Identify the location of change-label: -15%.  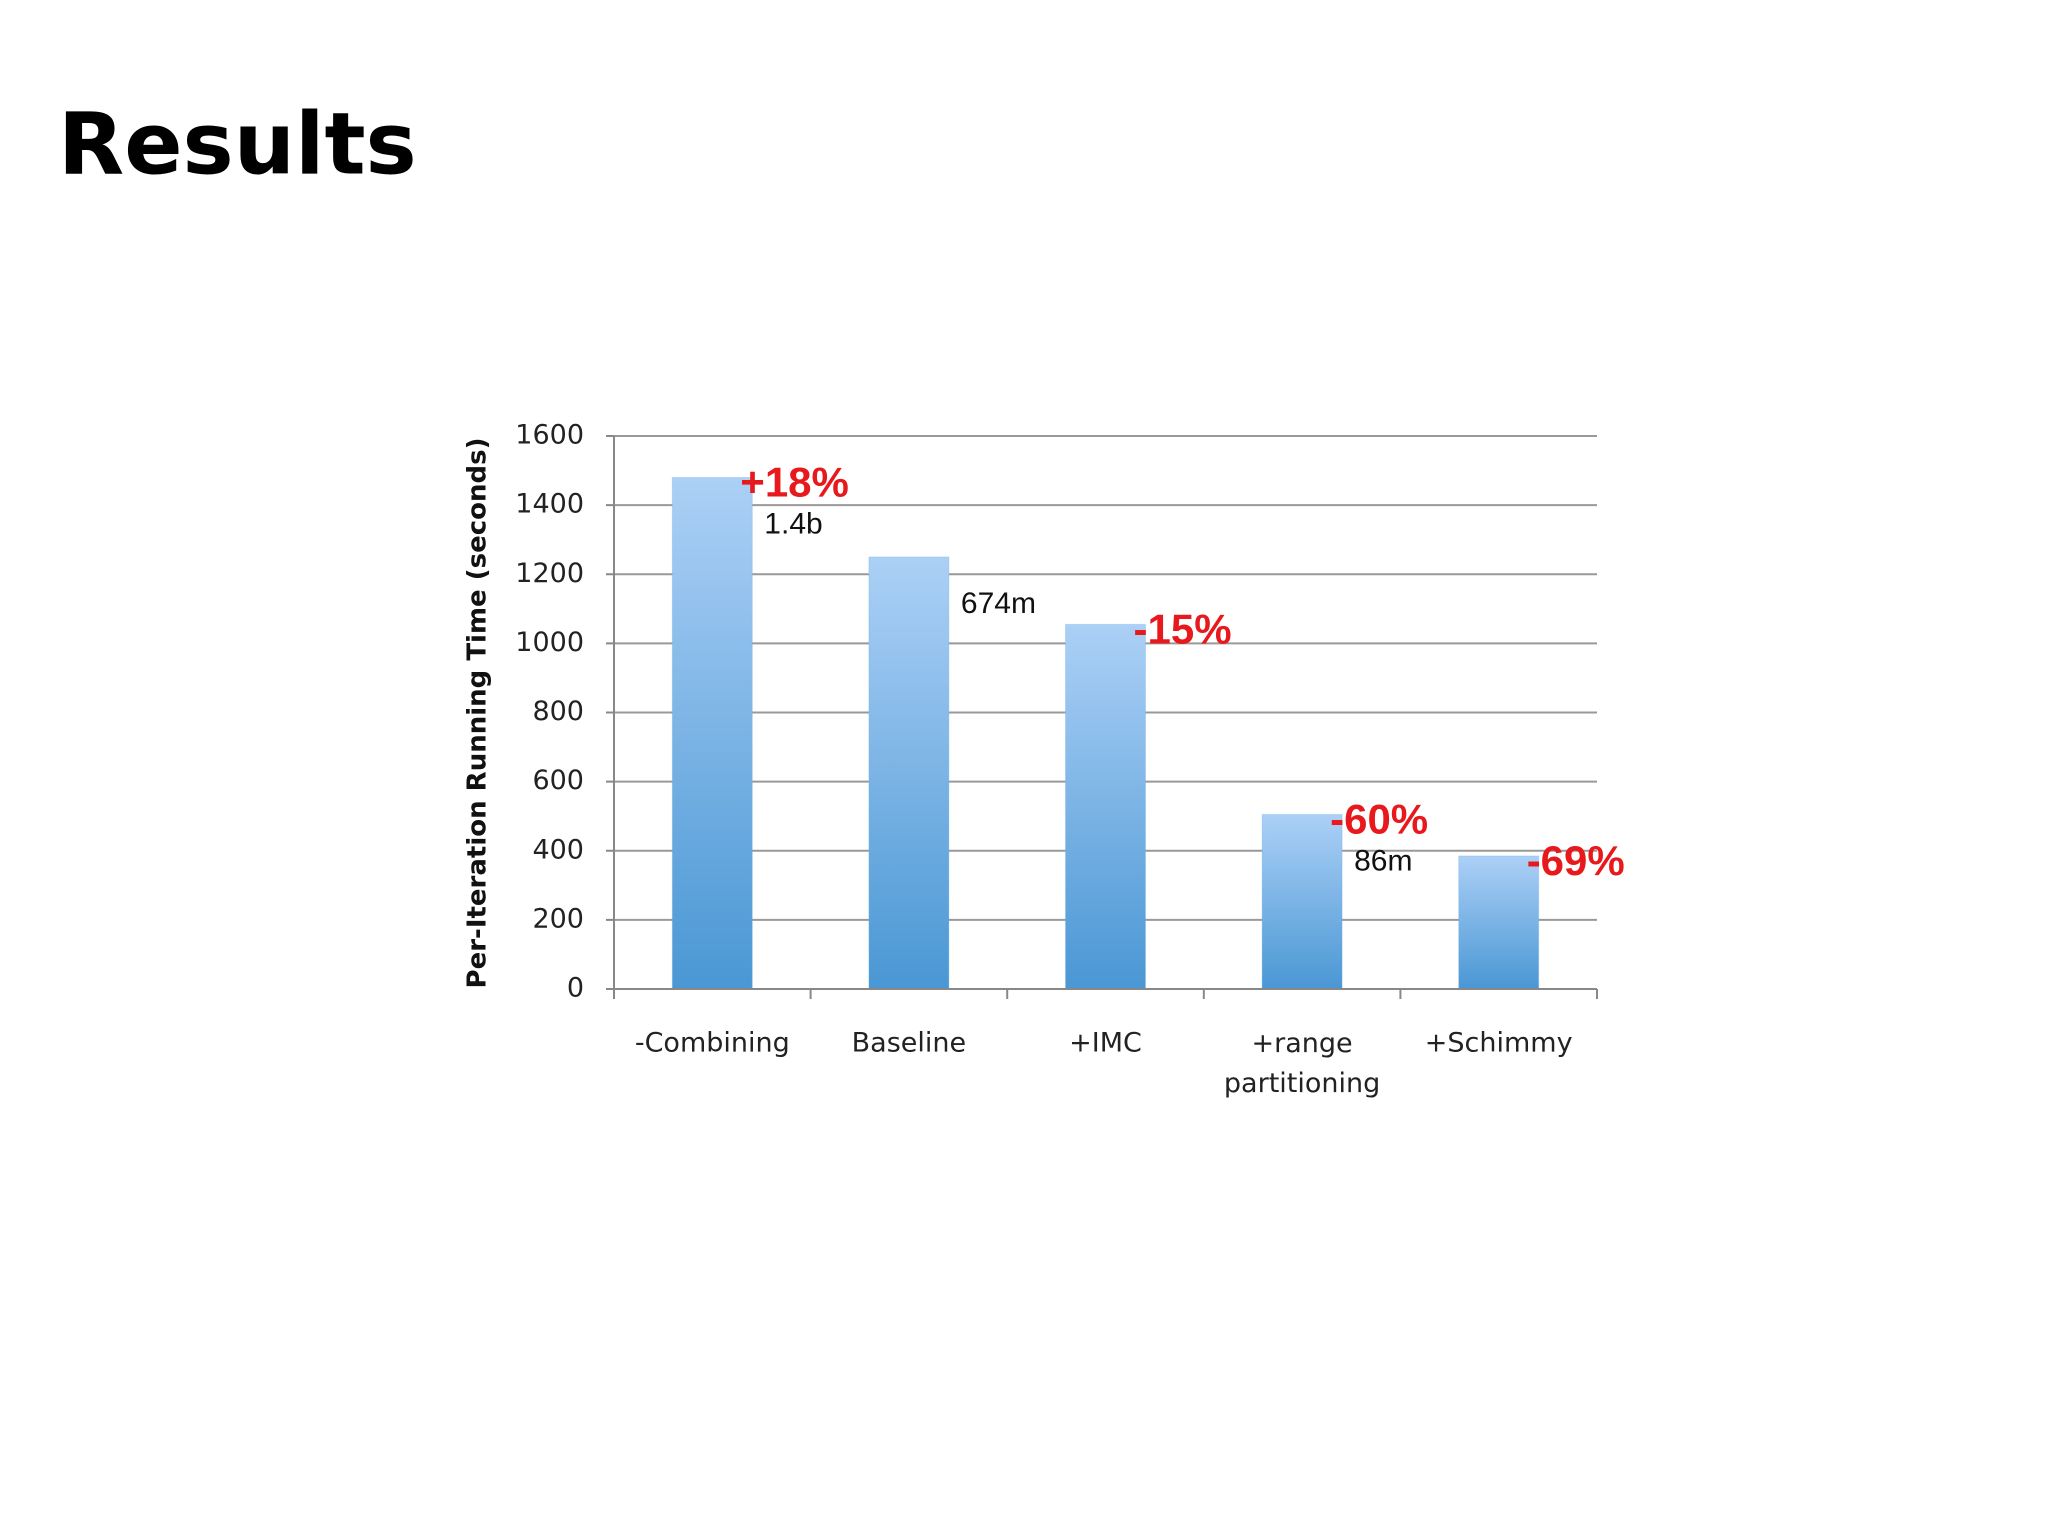
(1183, 628).